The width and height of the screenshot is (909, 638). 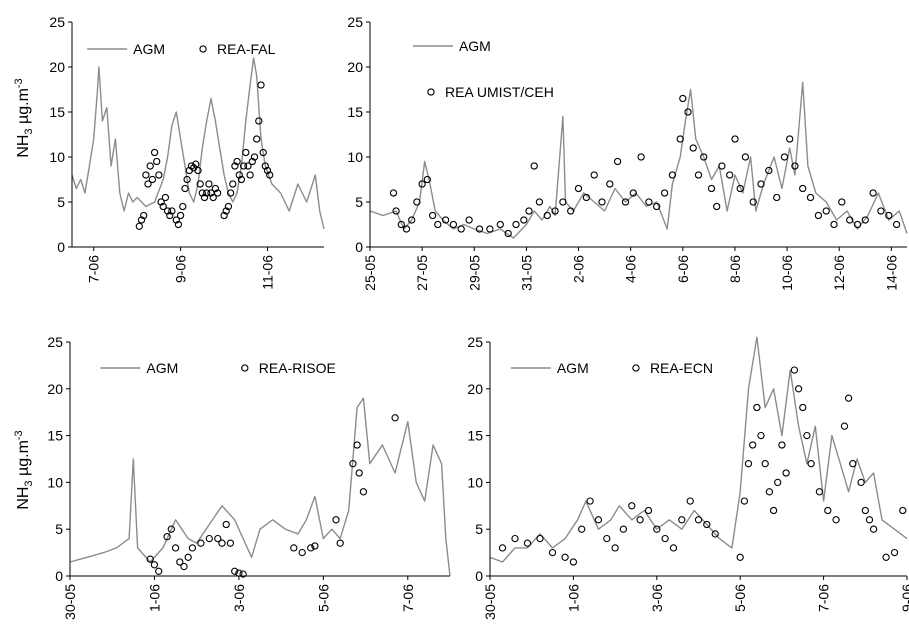 What do you see at coordinates (239, 598) in the screenshot?
I see `x-tick-label: 3-06` at bounding box center [239, 598].